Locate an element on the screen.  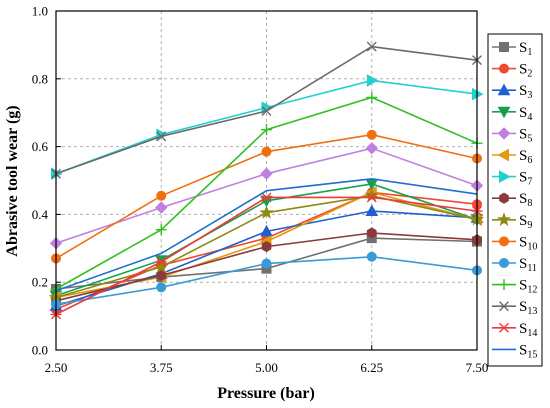
legend-label: S10 is located at coordinates (528, 243).